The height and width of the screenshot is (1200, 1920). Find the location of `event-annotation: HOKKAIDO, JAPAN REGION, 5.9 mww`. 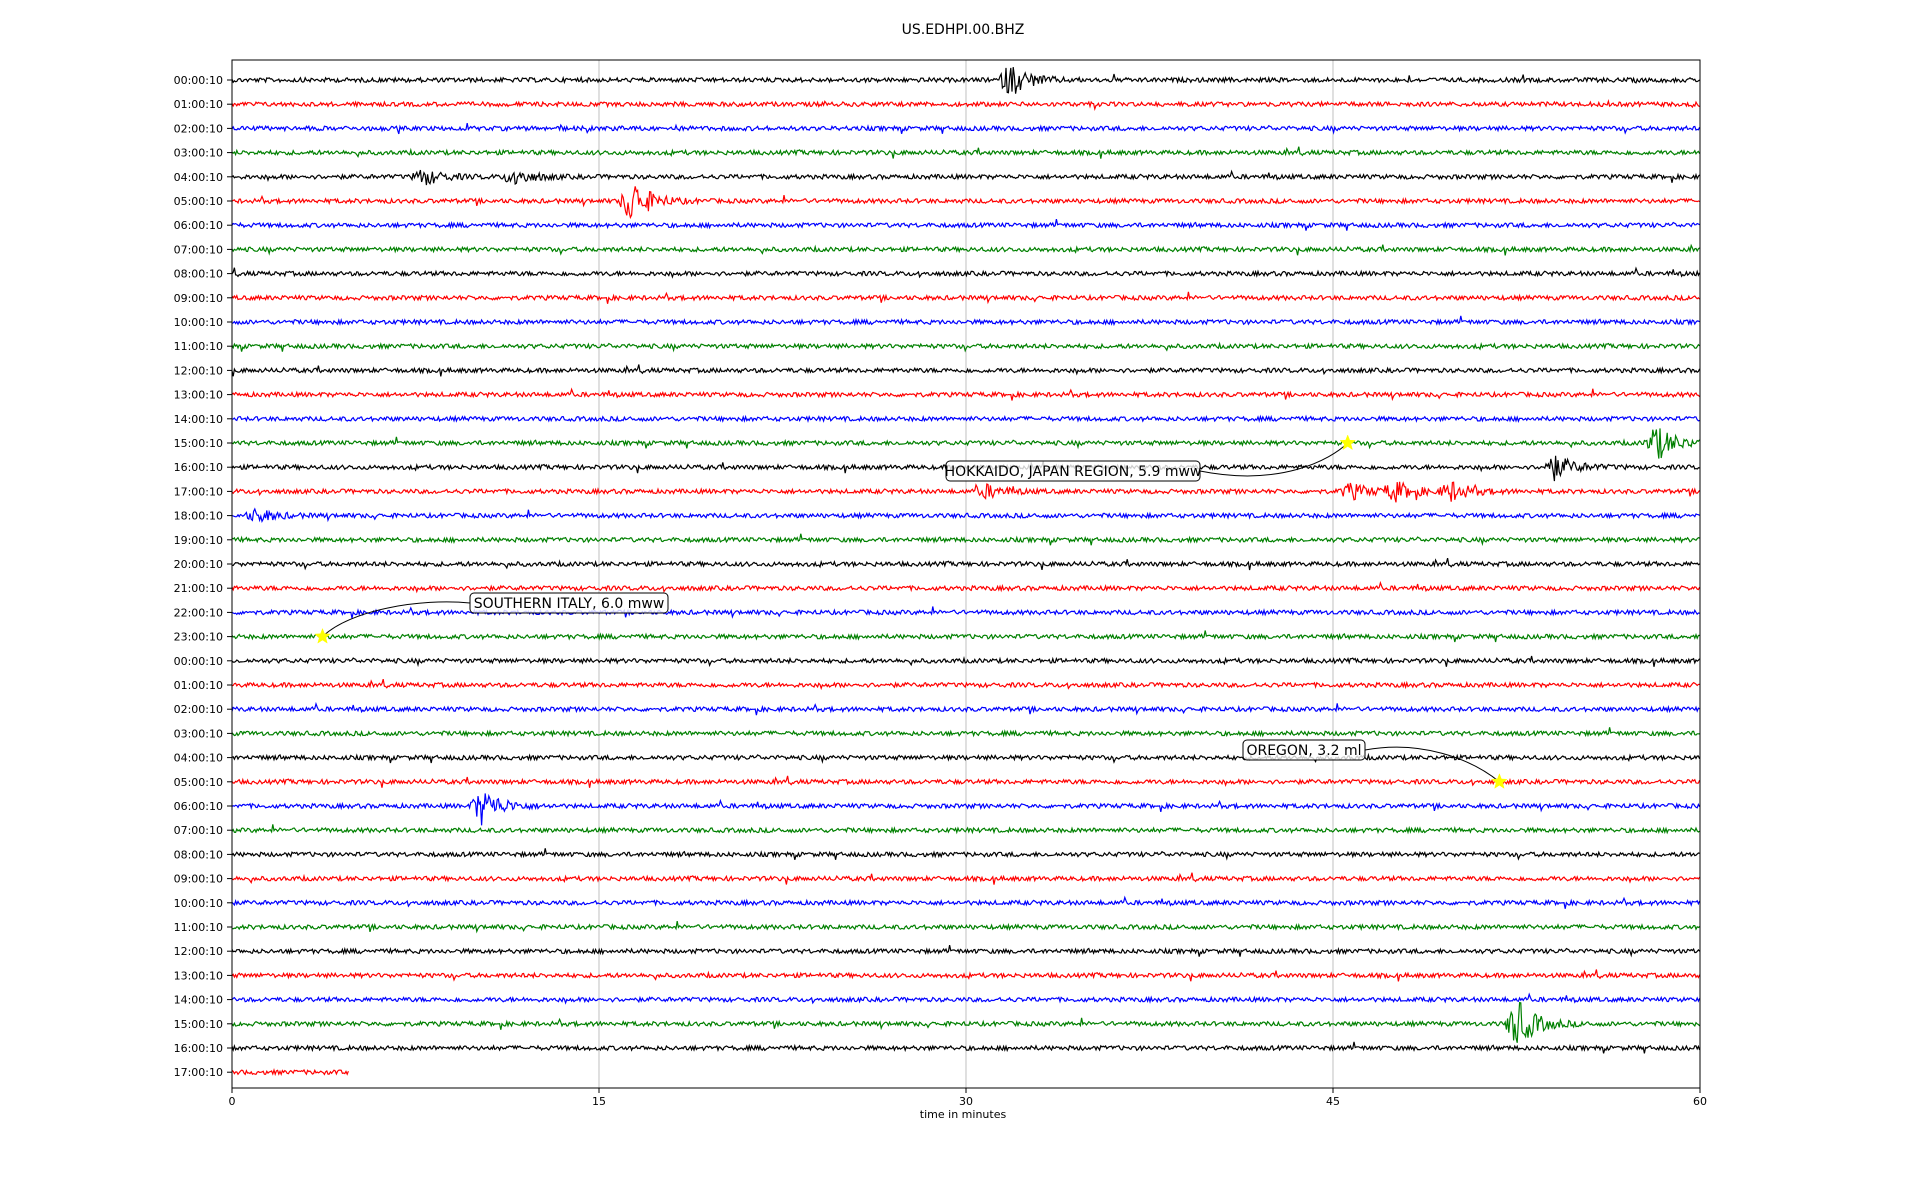

event-annotation: HOKKAIDO, JAPAN REGION, 5.9 mww is located at coordinates (1150, 458).